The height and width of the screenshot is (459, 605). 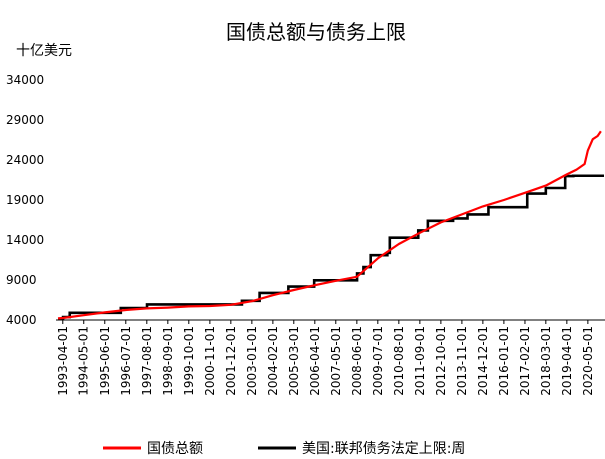 I want to click on y-tick-label: 19000, so click(x=25, y=200).